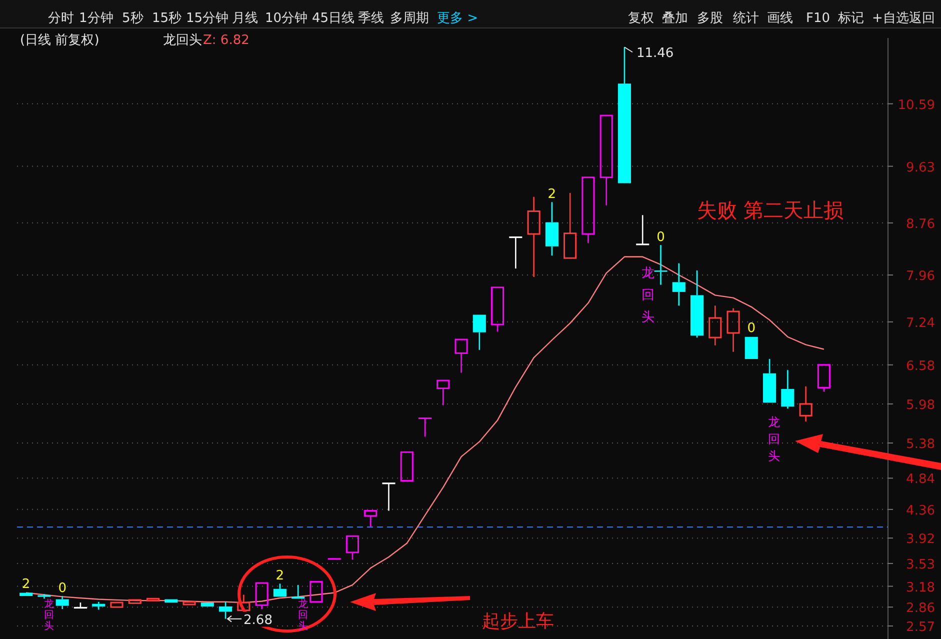 Image resolution: width=941 pixels, height=639 pixels. Describe the element at coordinates (770, 210) in the screenshot. I see `annotation: 失败 第二天止损` at that location.